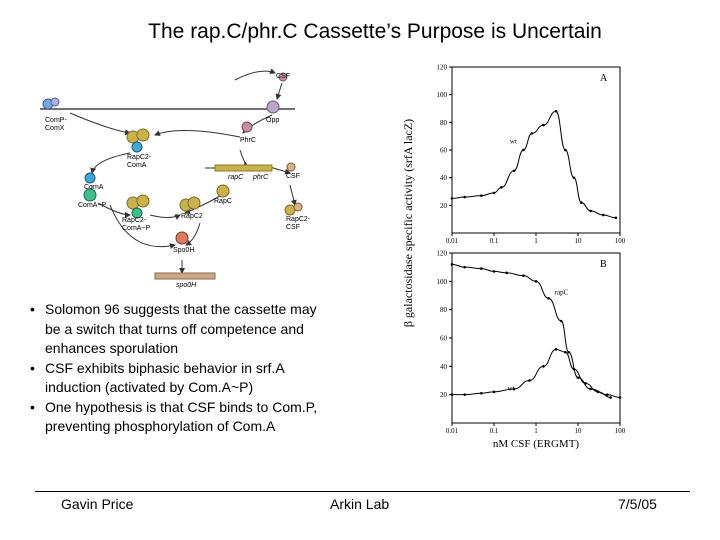  Describe the element at coordinates (190, 204) in the screenshot. I see `rapc2-molecule` at that location.